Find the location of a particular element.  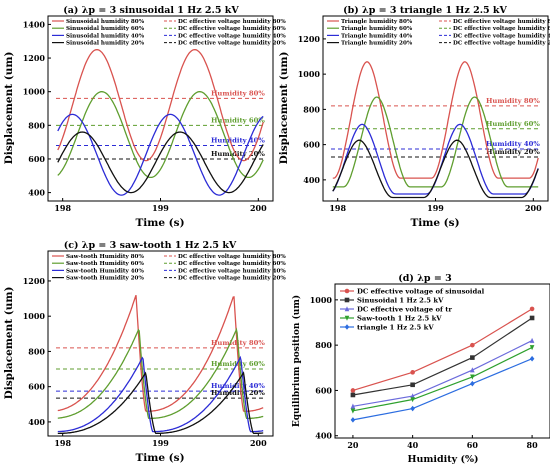

y-axis-label: Equilibrium position (um) is located at coordinates (296, 361).